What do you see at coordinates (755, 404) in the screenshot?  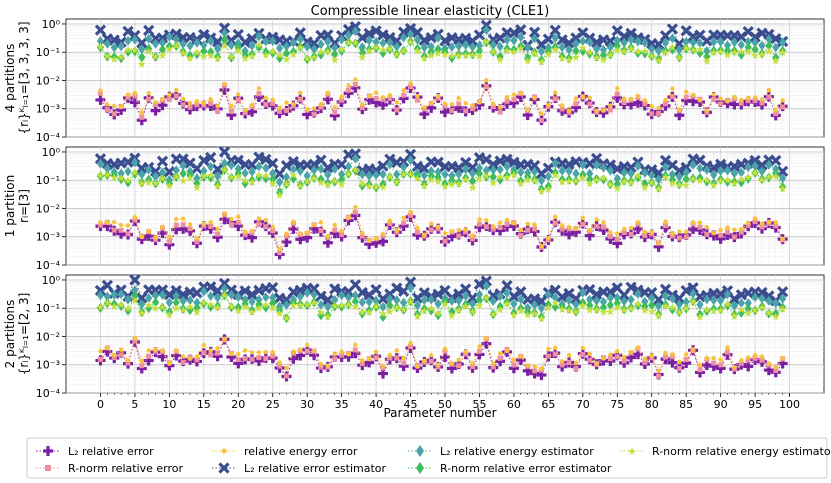 I see `x-tick-label: 95` at bounding box center [755, 404].